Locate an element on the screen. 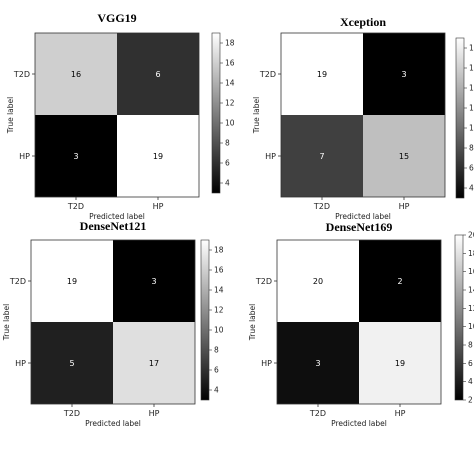 Image resolution: width=474 pixels, height=474 pixels. panel-title: Xception is located at coordinates (363, 22).